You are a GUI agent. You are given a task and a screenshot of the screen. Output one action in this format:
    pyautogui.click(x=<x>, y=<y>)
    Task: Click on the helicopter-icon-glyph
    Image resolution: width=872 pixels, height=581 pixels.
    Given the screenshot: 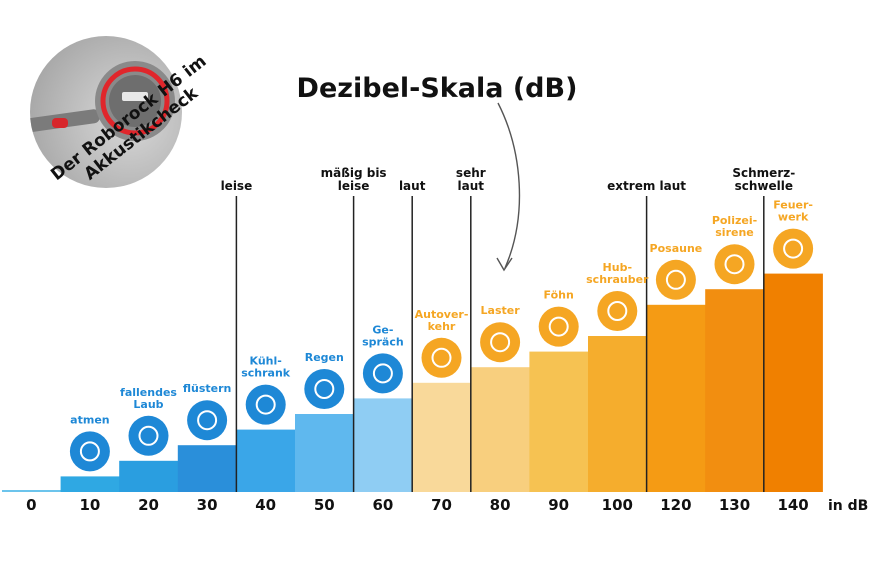 What is the action you would take?
    pyautogui.click(x=617, y=311)
    